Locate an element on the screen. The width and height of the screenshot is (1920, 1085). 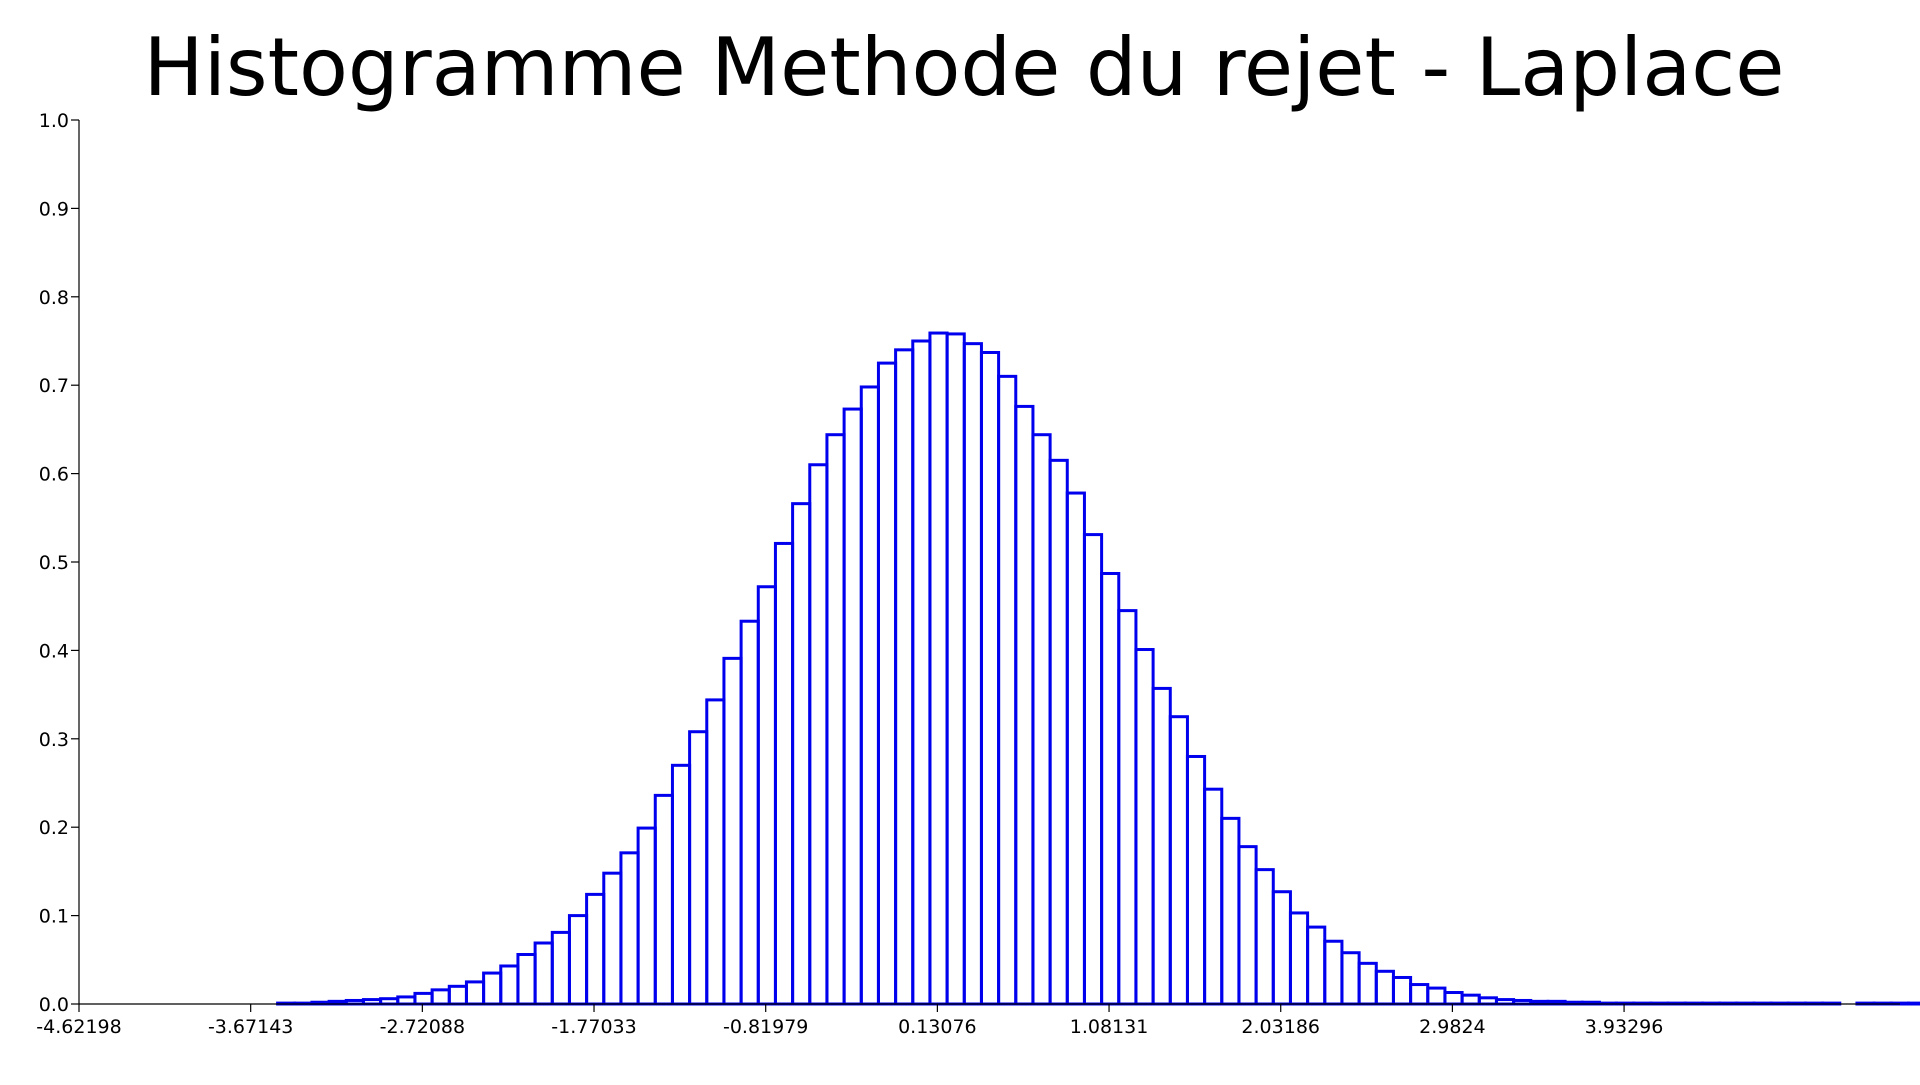
y-tick-label: 0.0 is located at coordinates (54, 1005).